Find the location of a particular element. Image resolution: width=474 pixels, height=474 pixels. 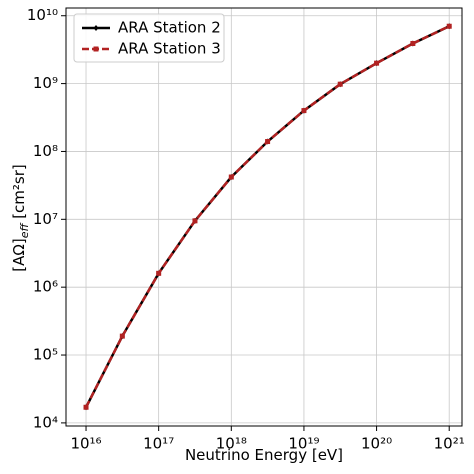

x-tick-label: 10¹⁶ is located at coordinates (85, 444).